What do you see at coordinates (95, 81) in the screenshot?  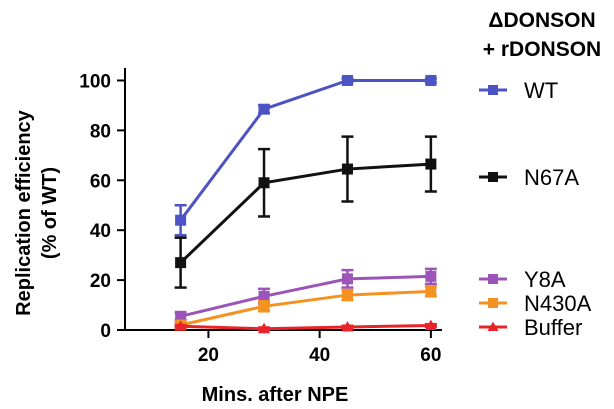 I see `y-tick-label: 100` at bounding box center [95, 81].